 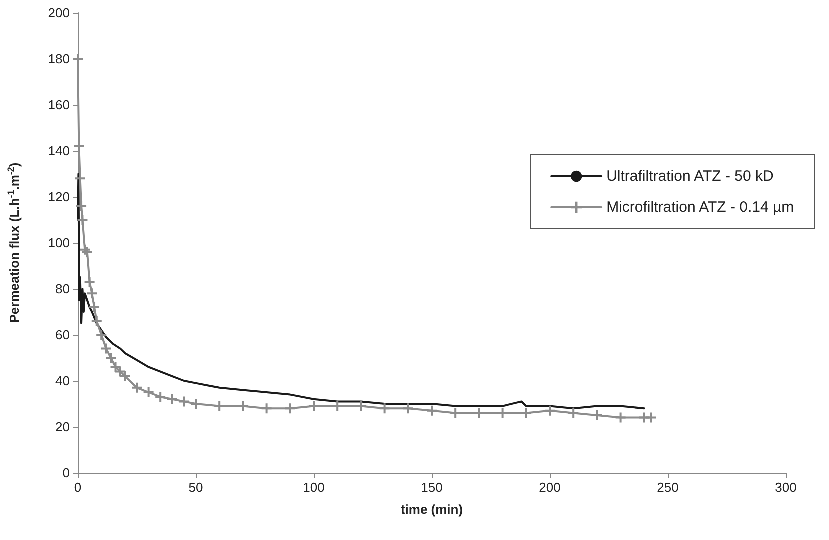 What do you see at coordinates (432, 509) in the screenshot?
I see `x-axis-title: time (min)` at bounding box center [432, 509].